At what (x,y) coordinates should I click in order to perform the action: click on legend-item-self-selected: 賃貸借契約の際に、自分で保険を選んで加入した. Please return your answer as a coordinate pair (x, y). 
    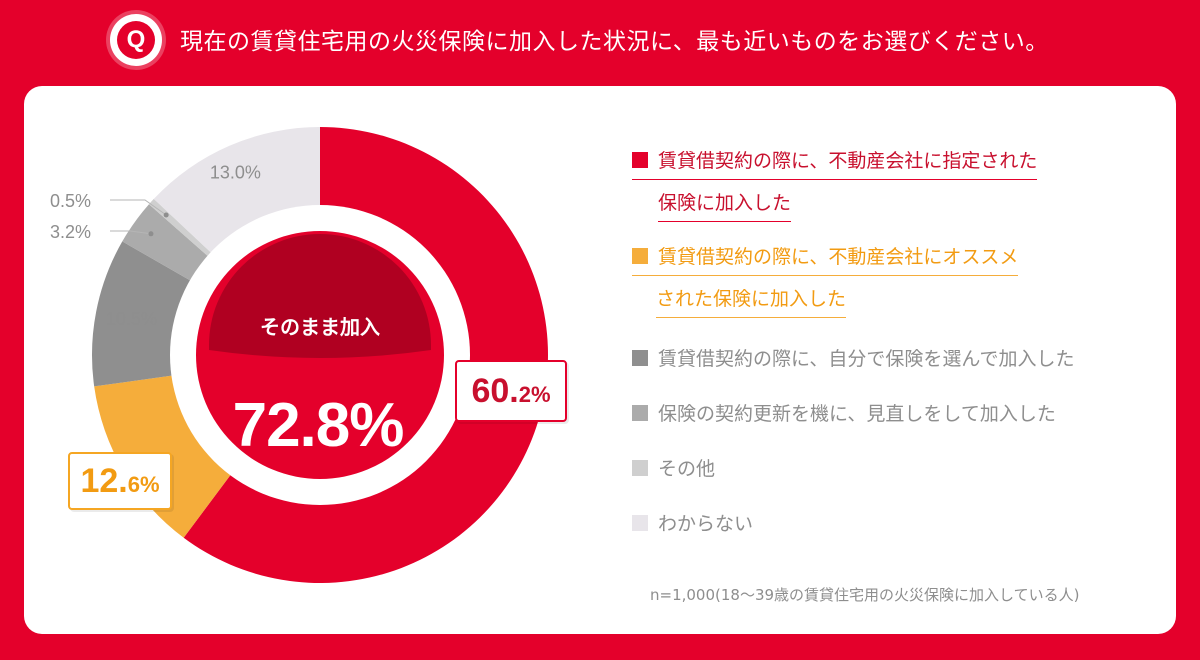
    Looking at the image, I should click on (853, 357).